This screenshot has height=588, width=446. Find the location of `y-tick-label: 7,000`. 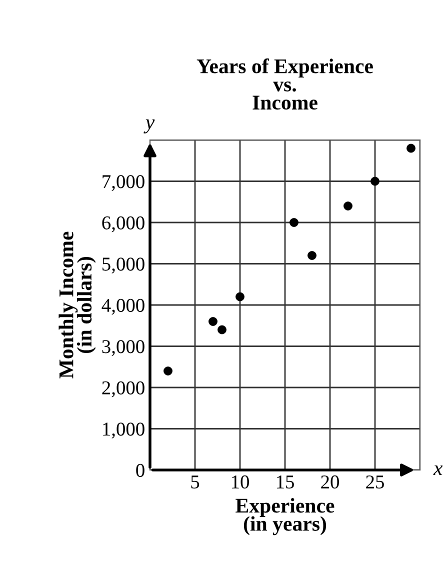

y-tick-label: 7,000 is located at coordinates (123, 183).